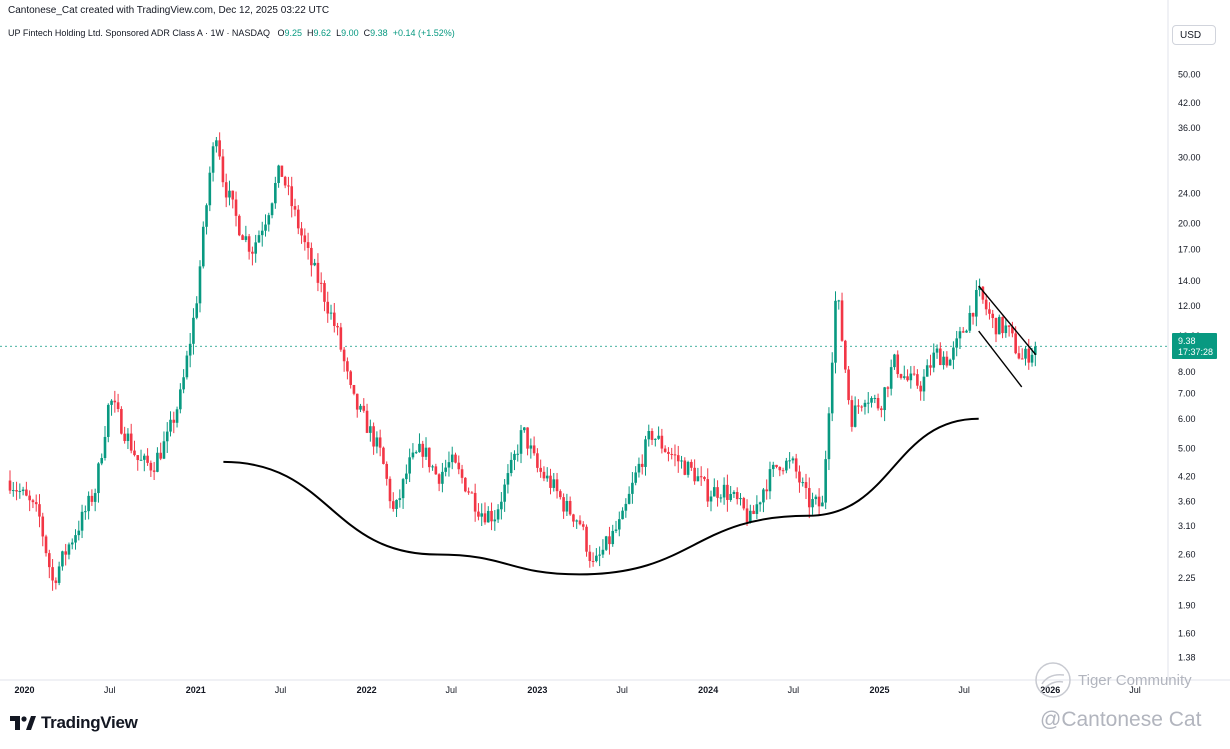 The image size is (1230, 749). I want to click on time-tick-label: 2021, so click(196, 690).